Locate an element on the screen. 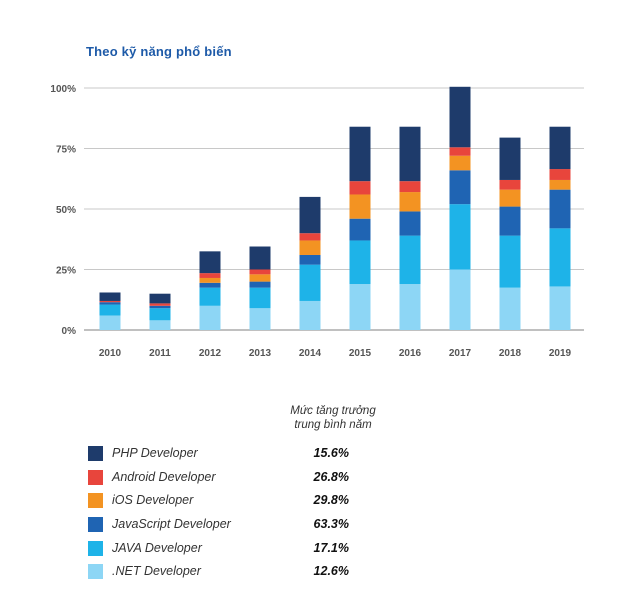 This screenshot has height=600, width=634. y-tick-label: 100% is located at coordinates (63, 89).